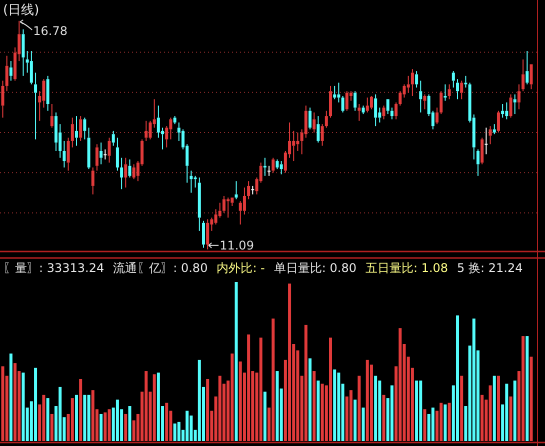 This screenshot has height=446, width=545. Describe the element at coordinates (490, 268) in the screenshot. I see `text: 5 换: 21.24` at that location.